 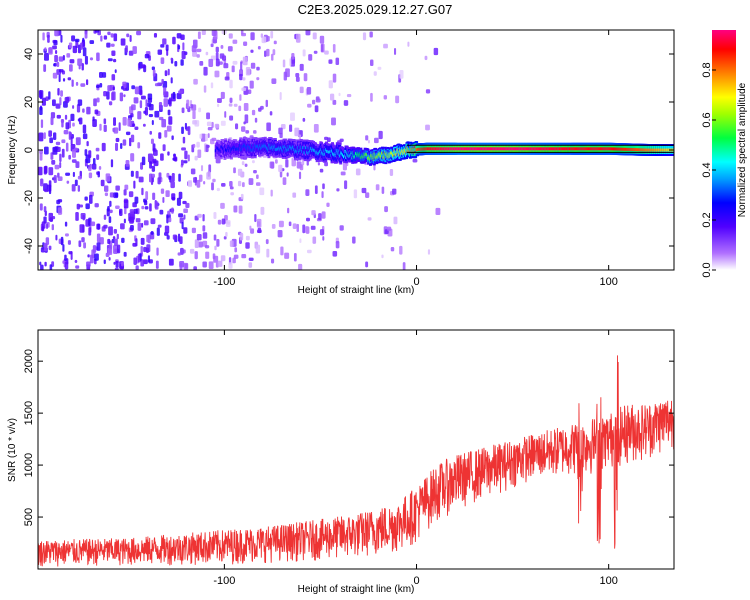 I want to click on y-tick-label: -20, so click(x=29, y=198).